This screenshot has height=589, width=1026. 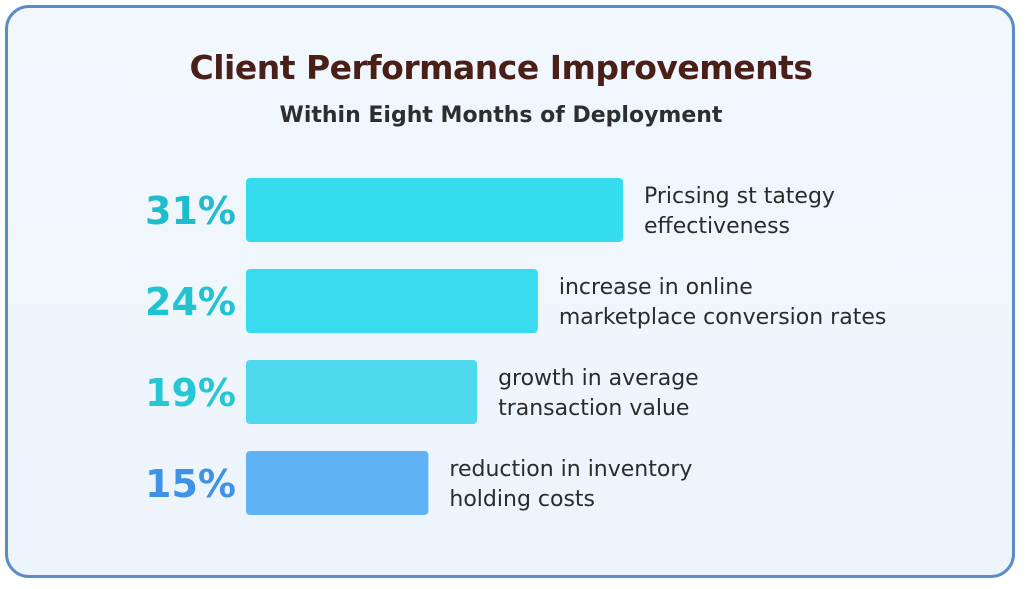 What do you see at coordinates (501, 67) in the screenshot?
I see `chart-title: Client Performance Improvements` at bounding box center [501, 67].